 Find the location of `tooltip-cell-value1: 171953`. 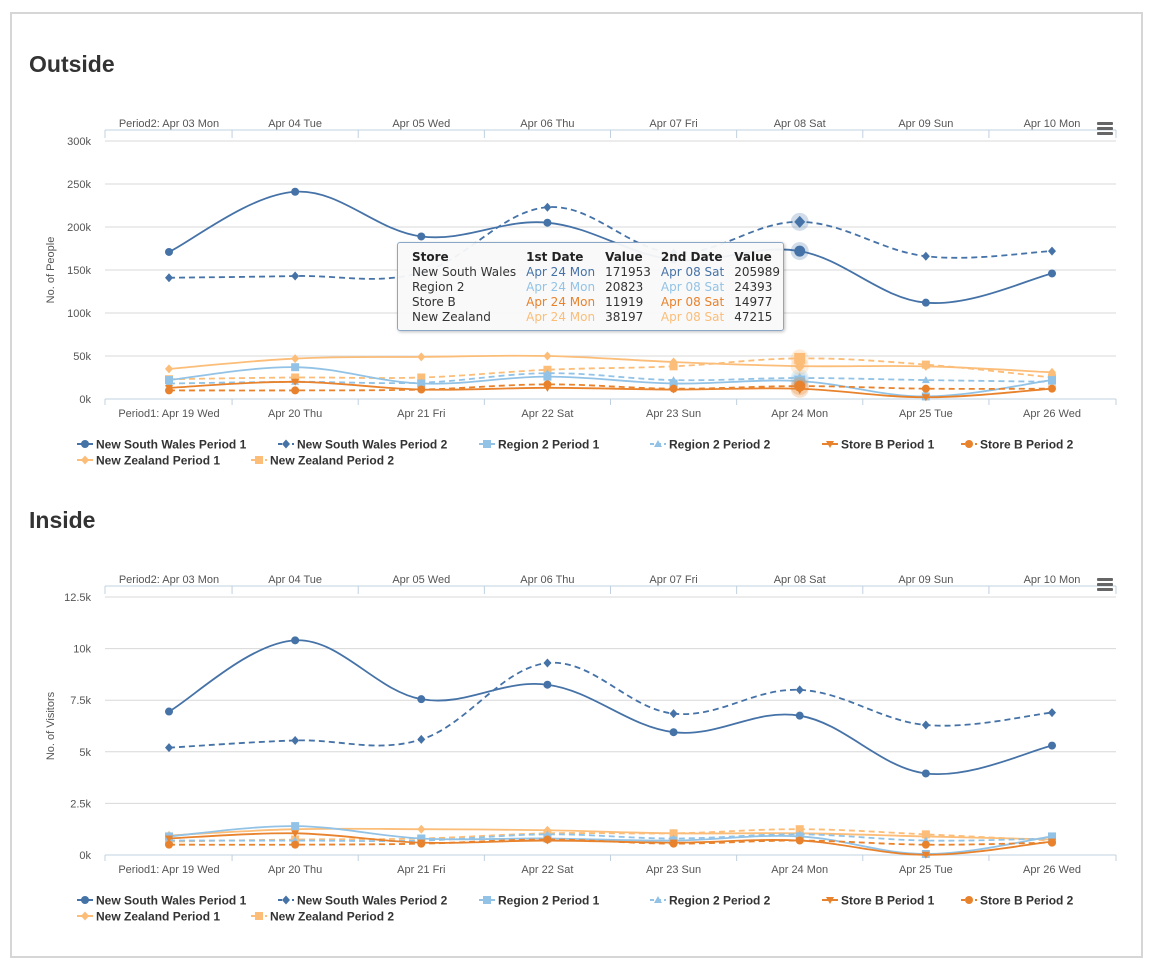

tooltip-cell-value1: 171953 is located at coordinates (628, 271).